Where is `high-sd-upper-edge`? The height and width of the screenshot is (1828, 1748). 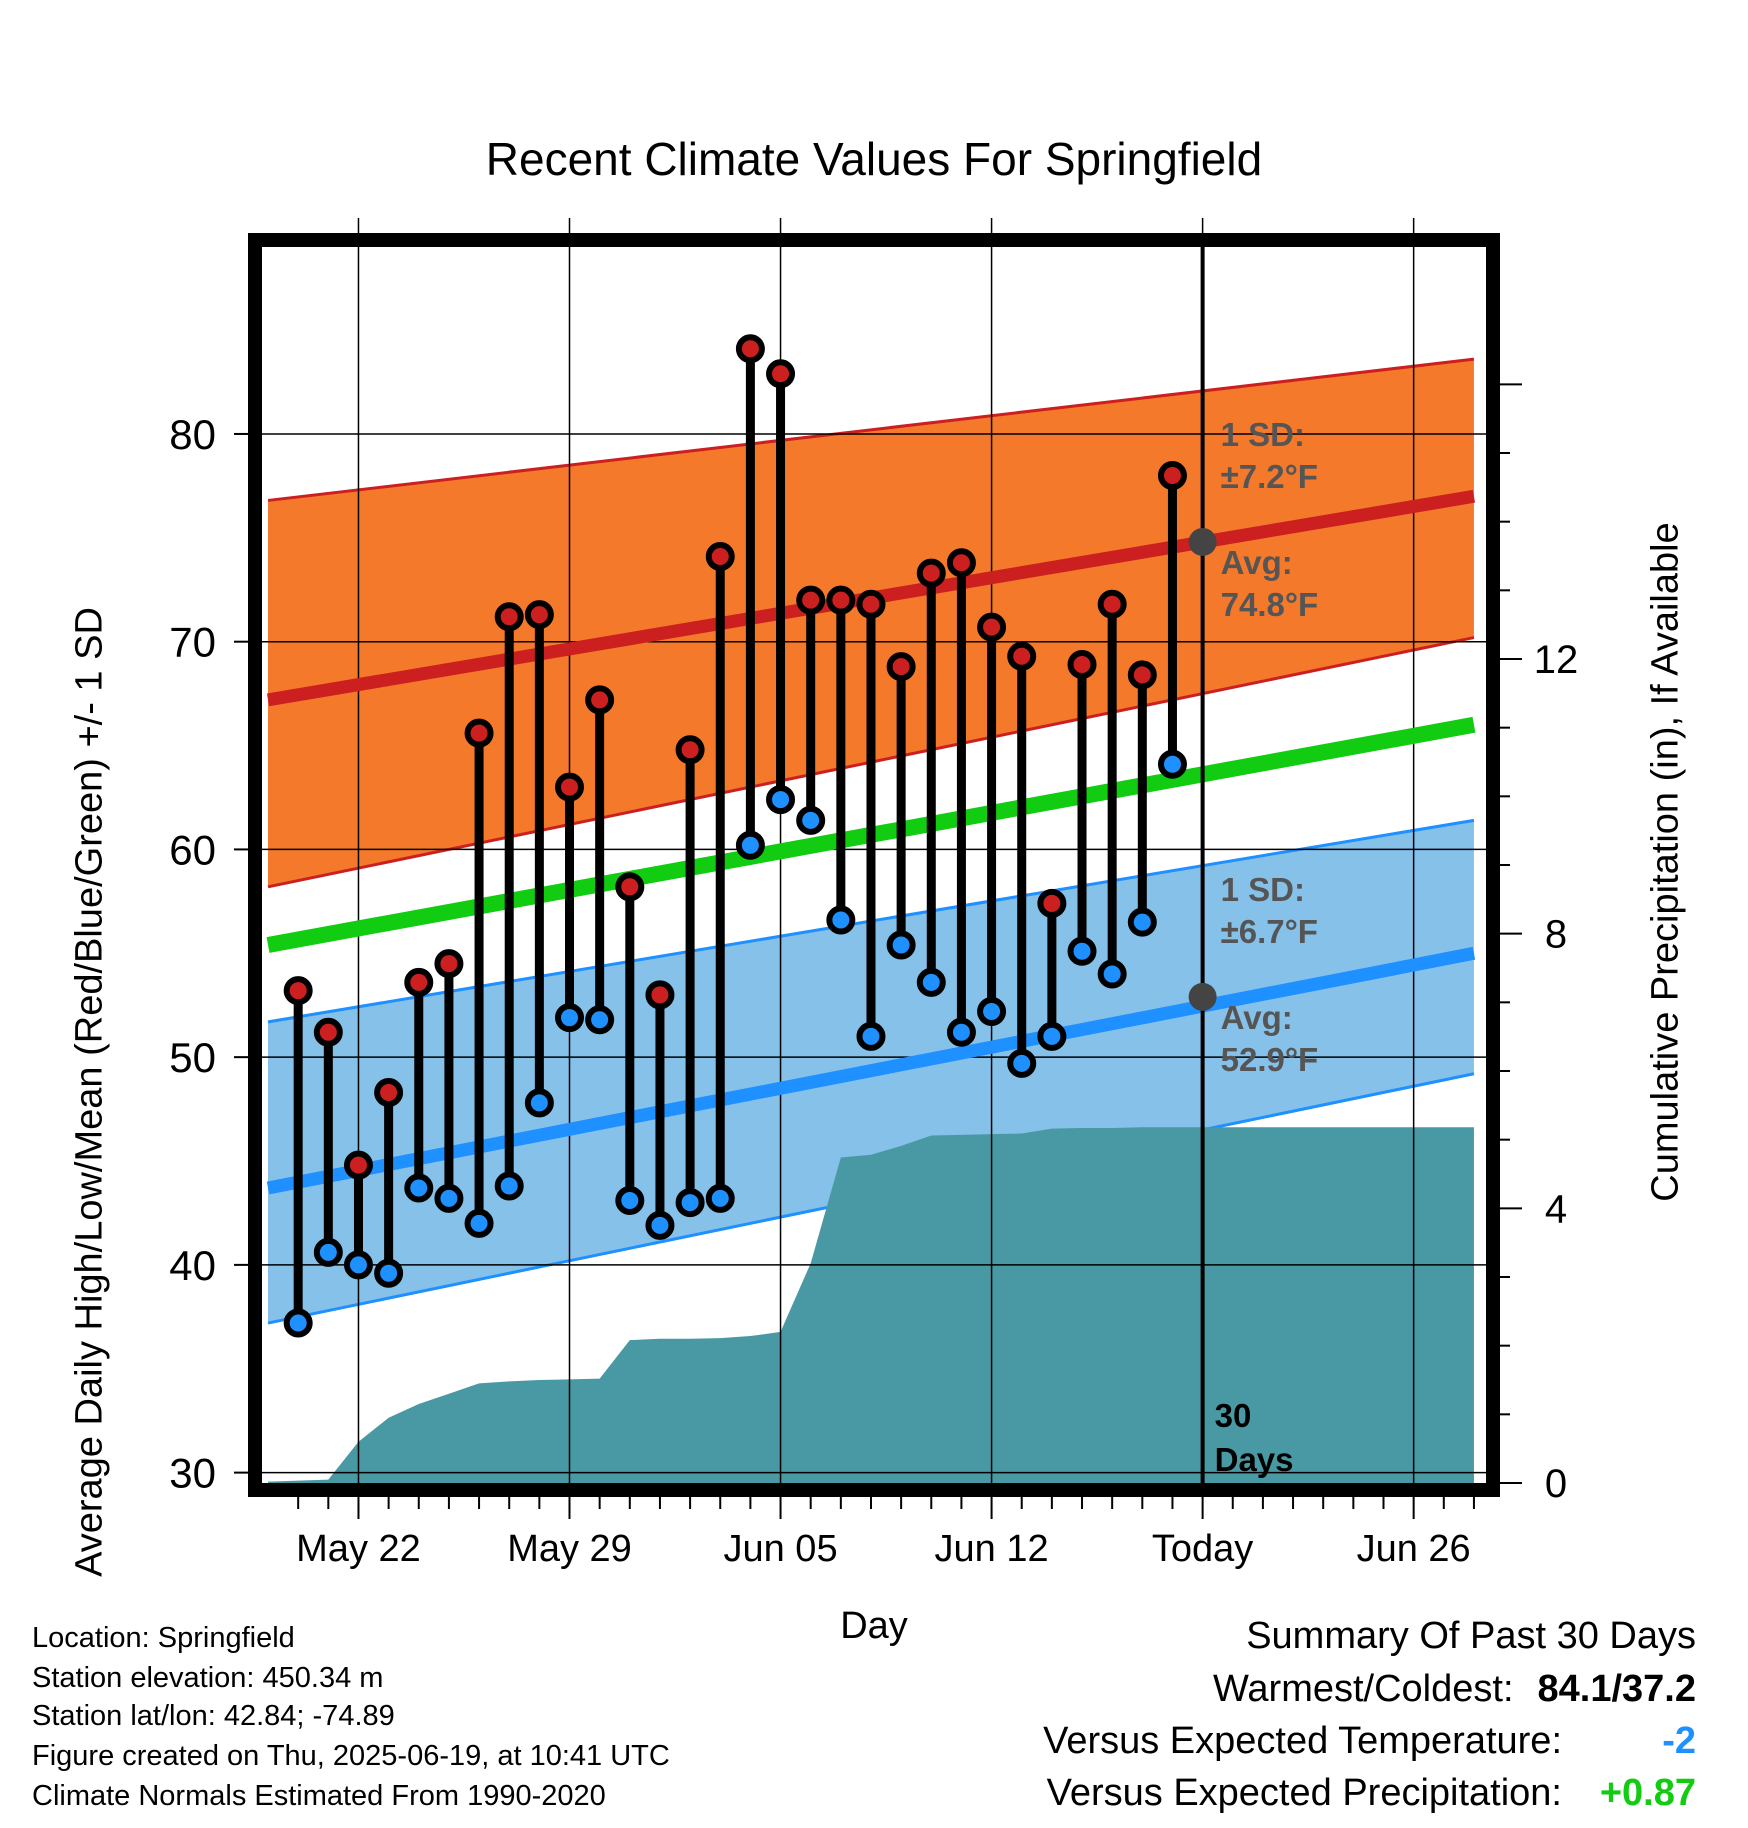 high-sd-upper-edge is located at coordinates (871, 429).